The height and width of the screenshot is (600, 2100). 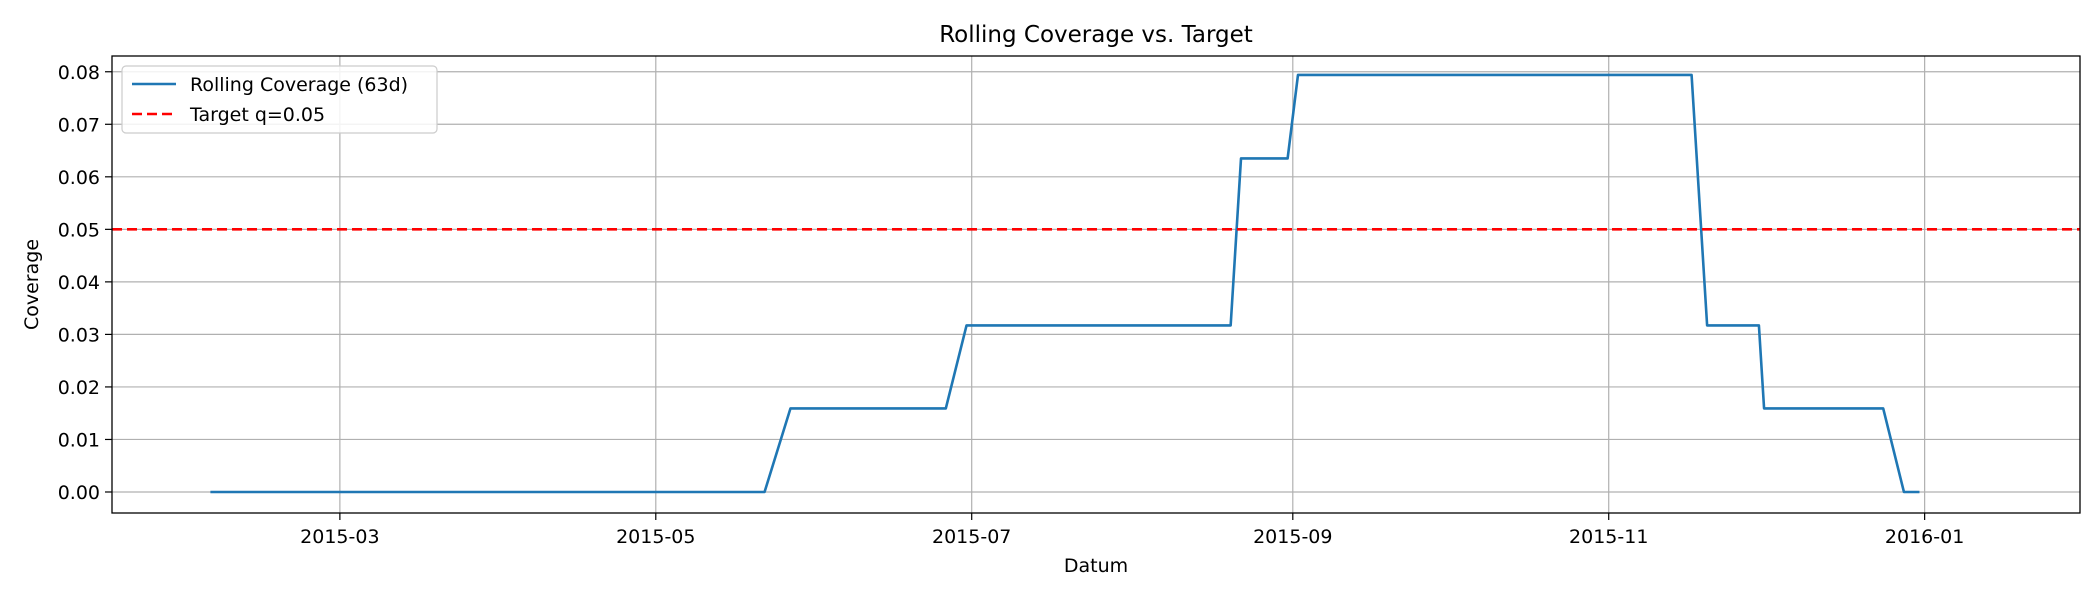 I want to click on y-tick-label: 0.07, so click(x=79, y=125).